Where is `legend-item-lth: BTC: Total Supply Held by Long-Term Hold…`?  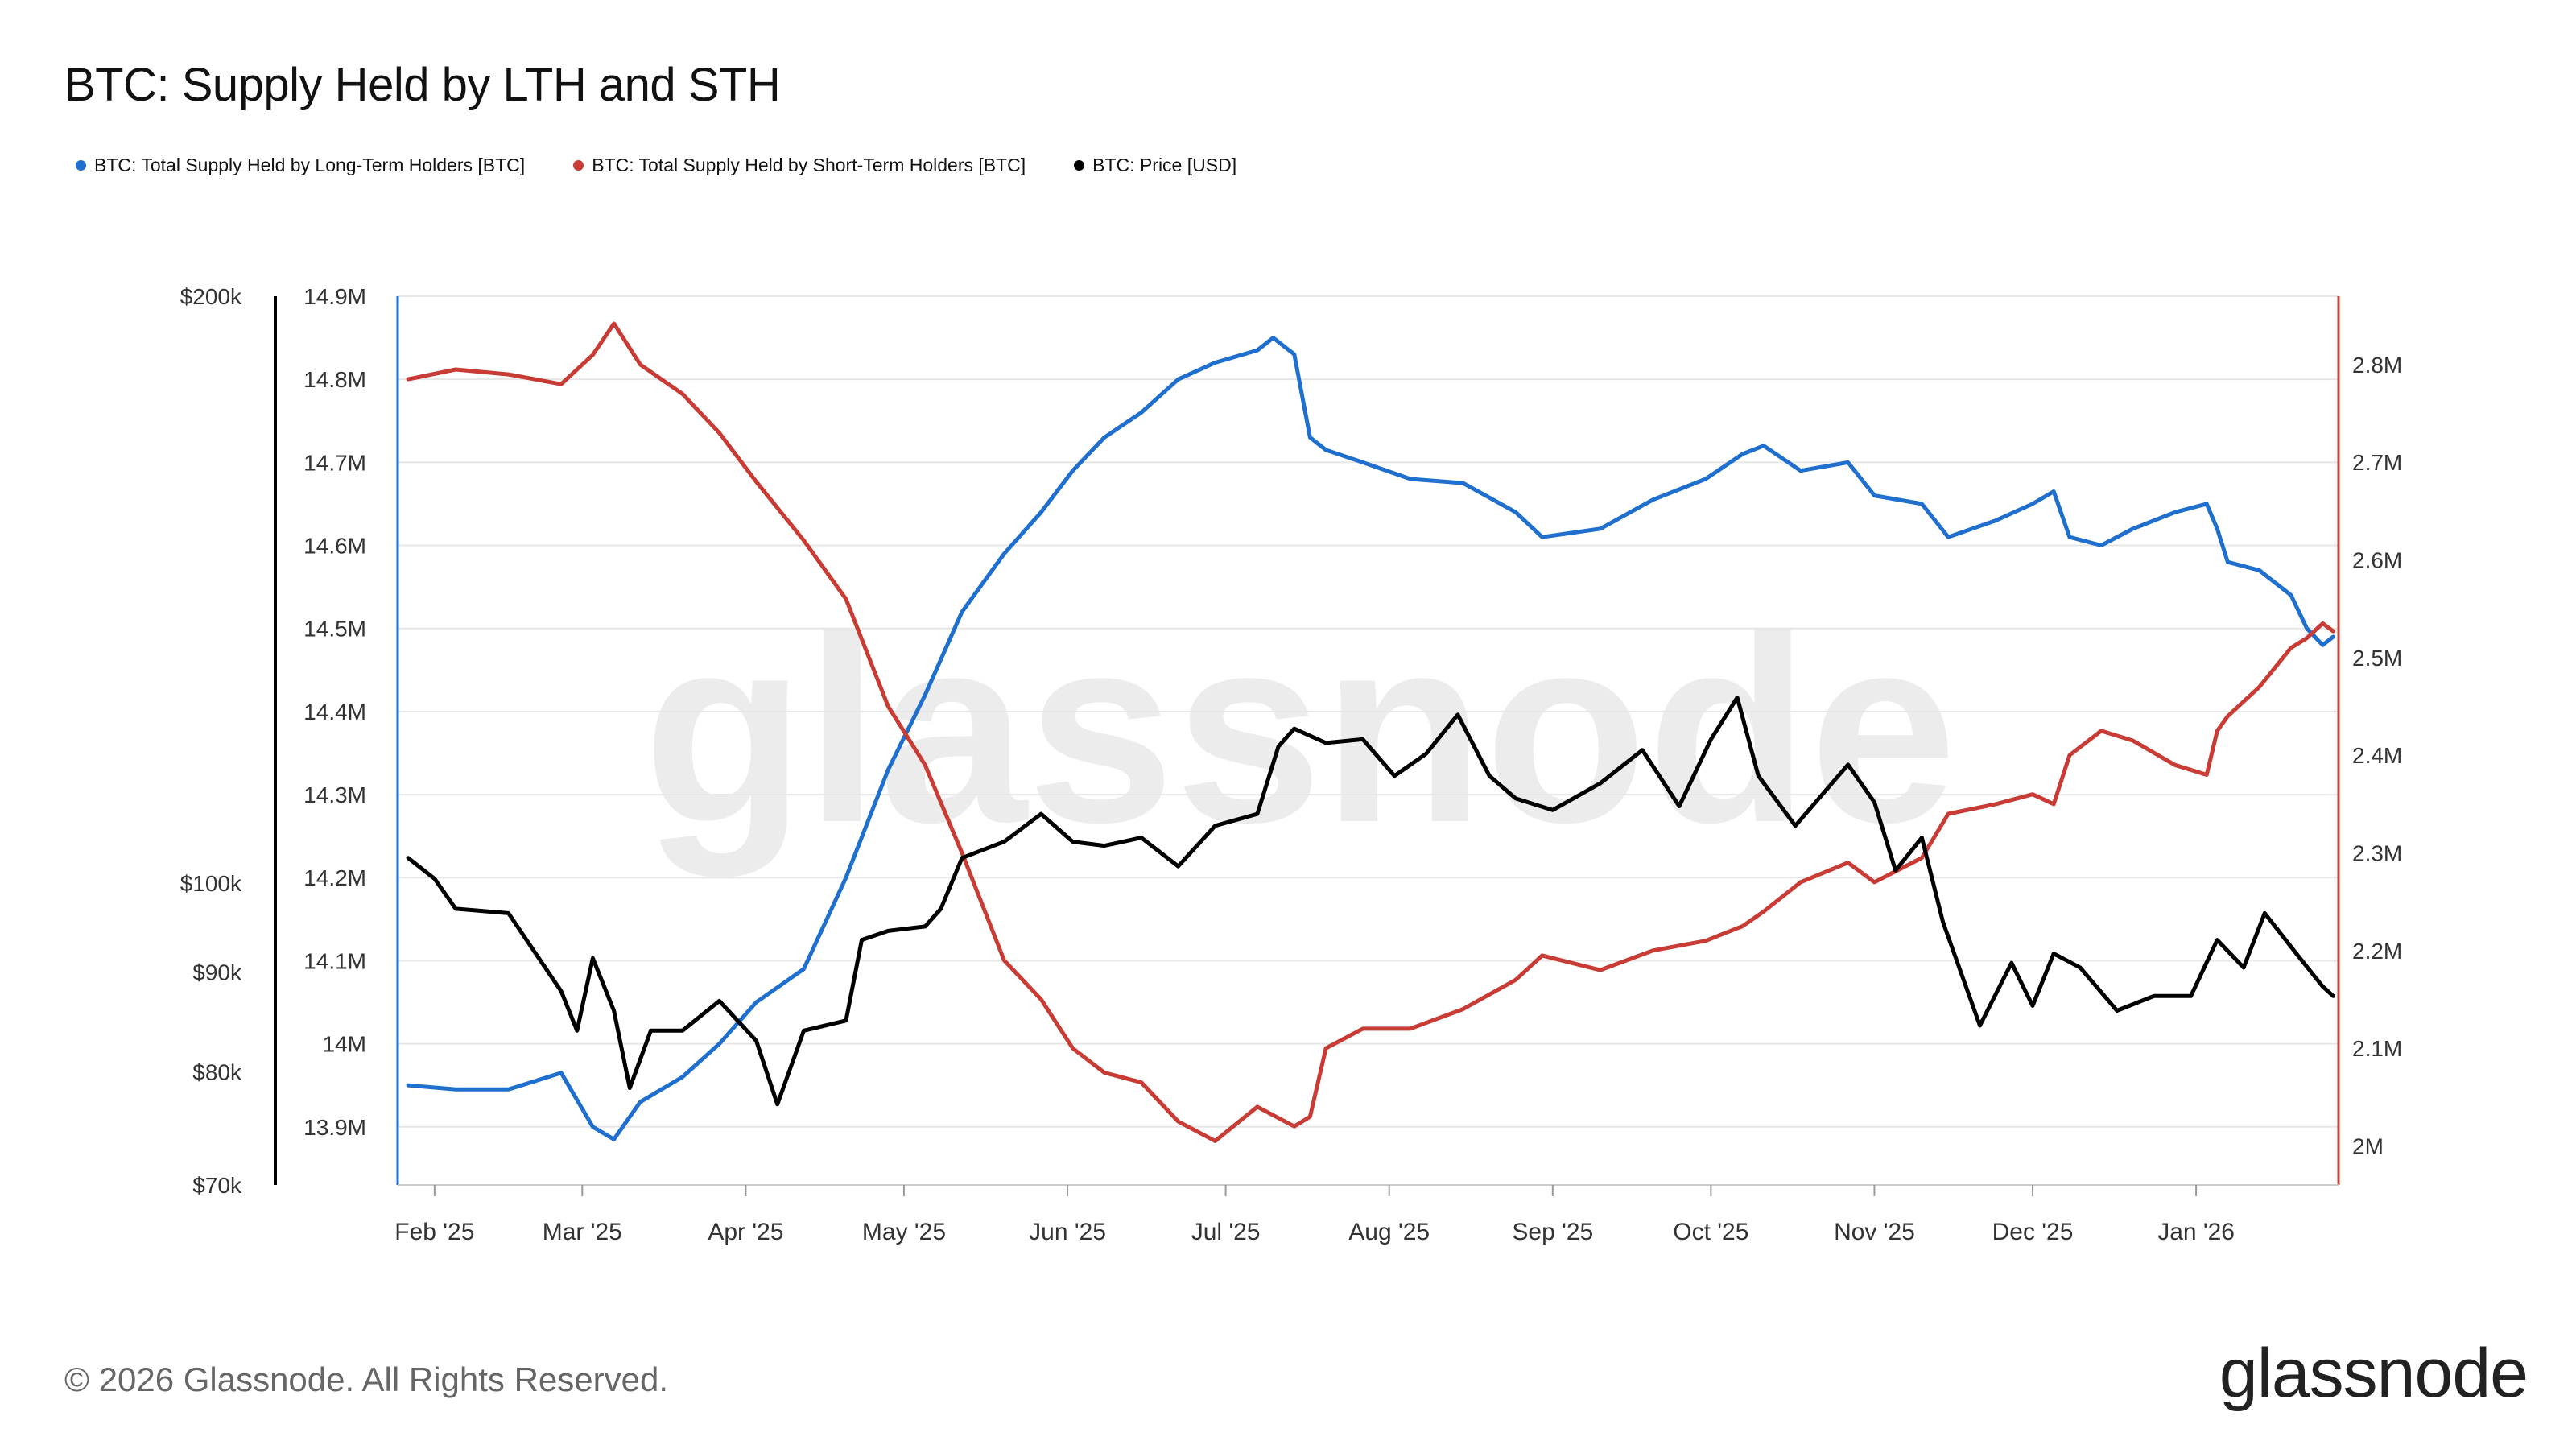
legend-item-lth: BTC: Total Supply Held by Long-Term Hold… is located at coordinates (300, 165).